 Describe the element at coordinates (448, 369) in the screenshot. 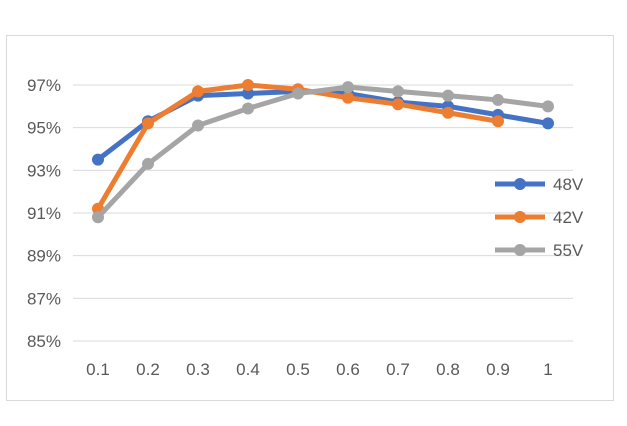

I see `x-tick-label: 0.8` at that location.